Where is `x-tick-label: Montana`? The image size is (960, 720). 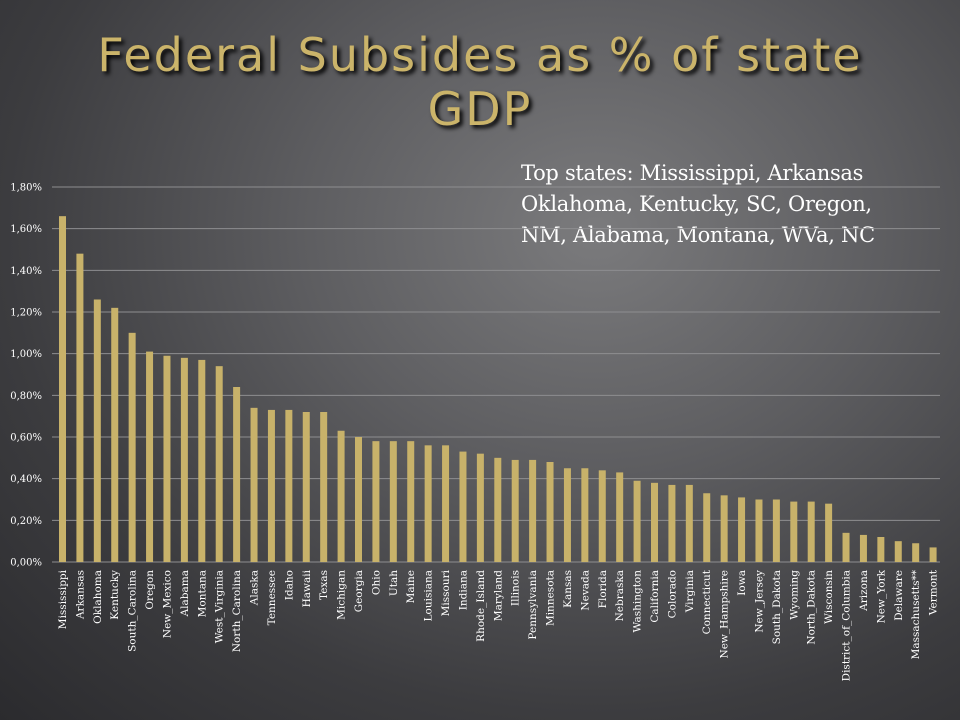
x-tick-label: Montana is located at coordinates (202, 593).